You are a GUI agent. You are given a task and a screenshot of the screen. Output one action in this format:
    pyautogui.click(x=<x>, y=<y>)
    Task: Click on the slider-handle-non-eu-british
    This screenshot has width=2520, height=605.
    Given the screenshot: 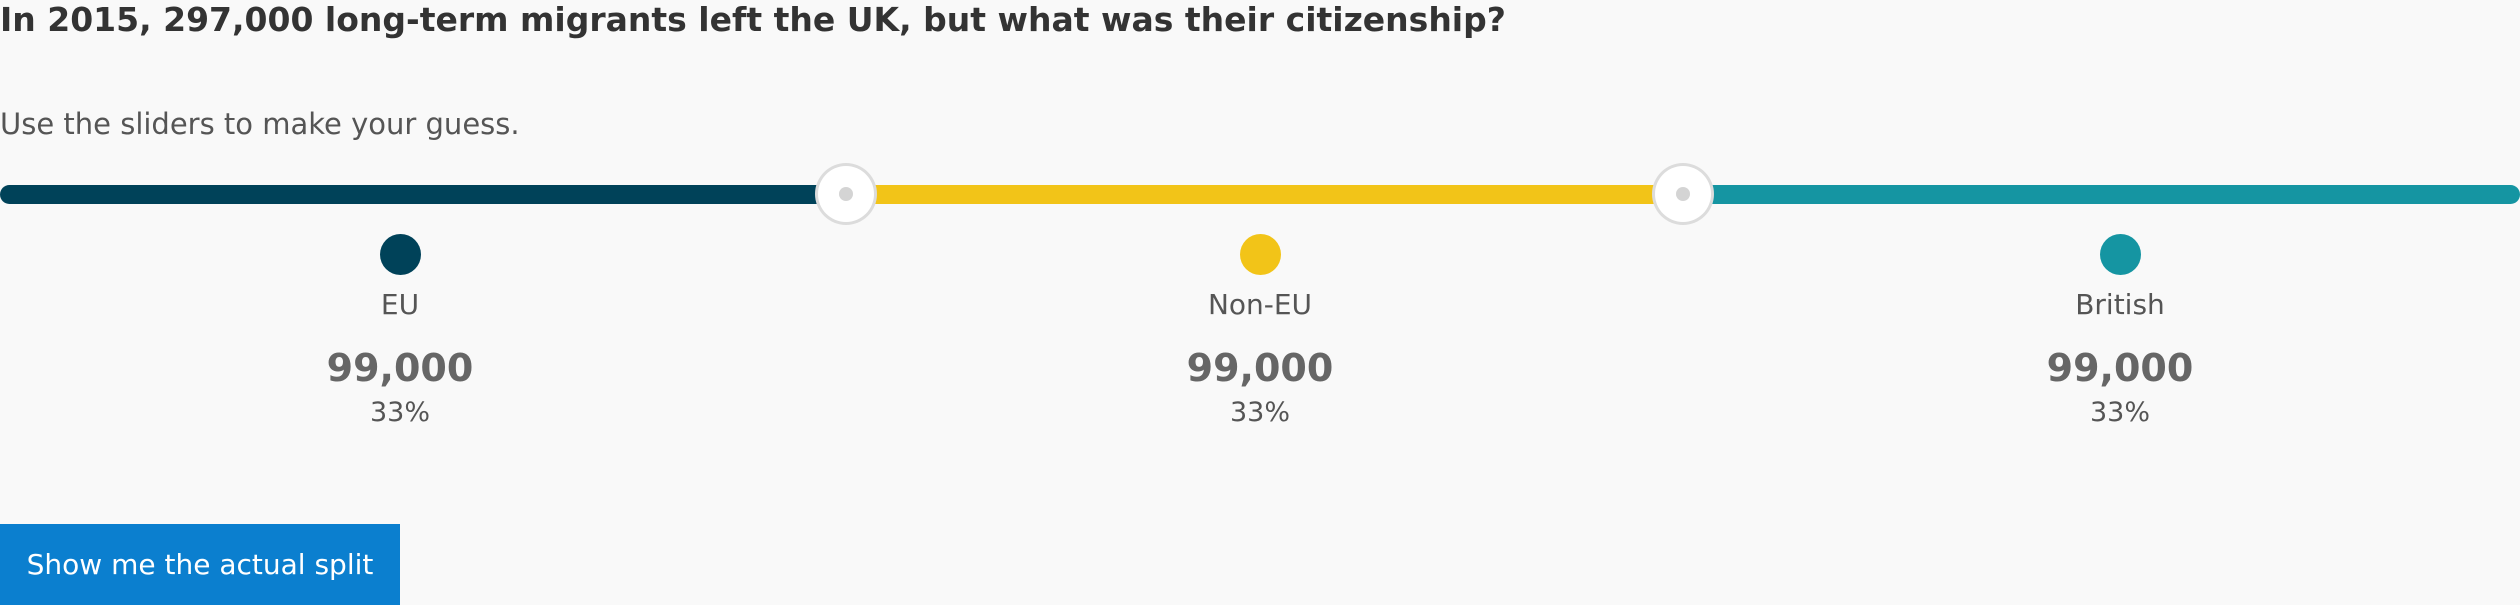 What is the action you would take?
    pyautogui.click(x=1683, y=194)
    